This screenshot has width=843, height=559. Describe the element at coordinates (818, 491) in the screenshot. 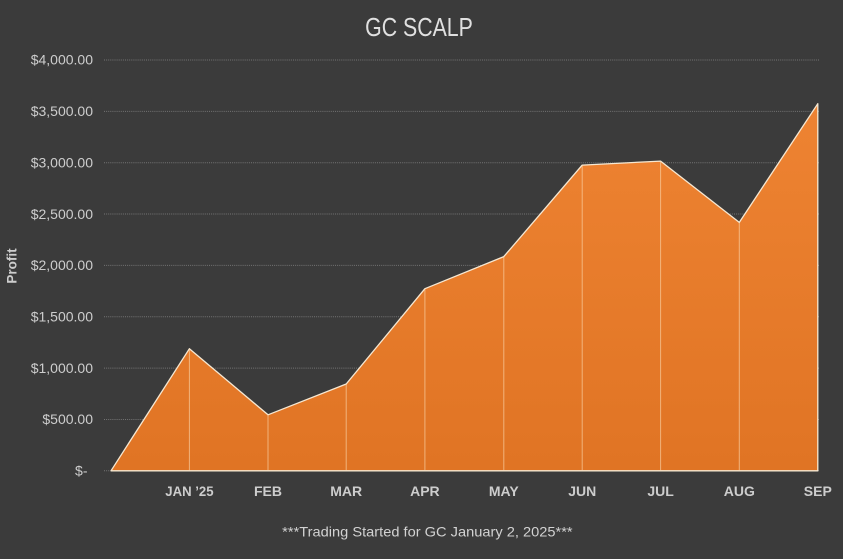

I see `svg-text: SEP` at that location.